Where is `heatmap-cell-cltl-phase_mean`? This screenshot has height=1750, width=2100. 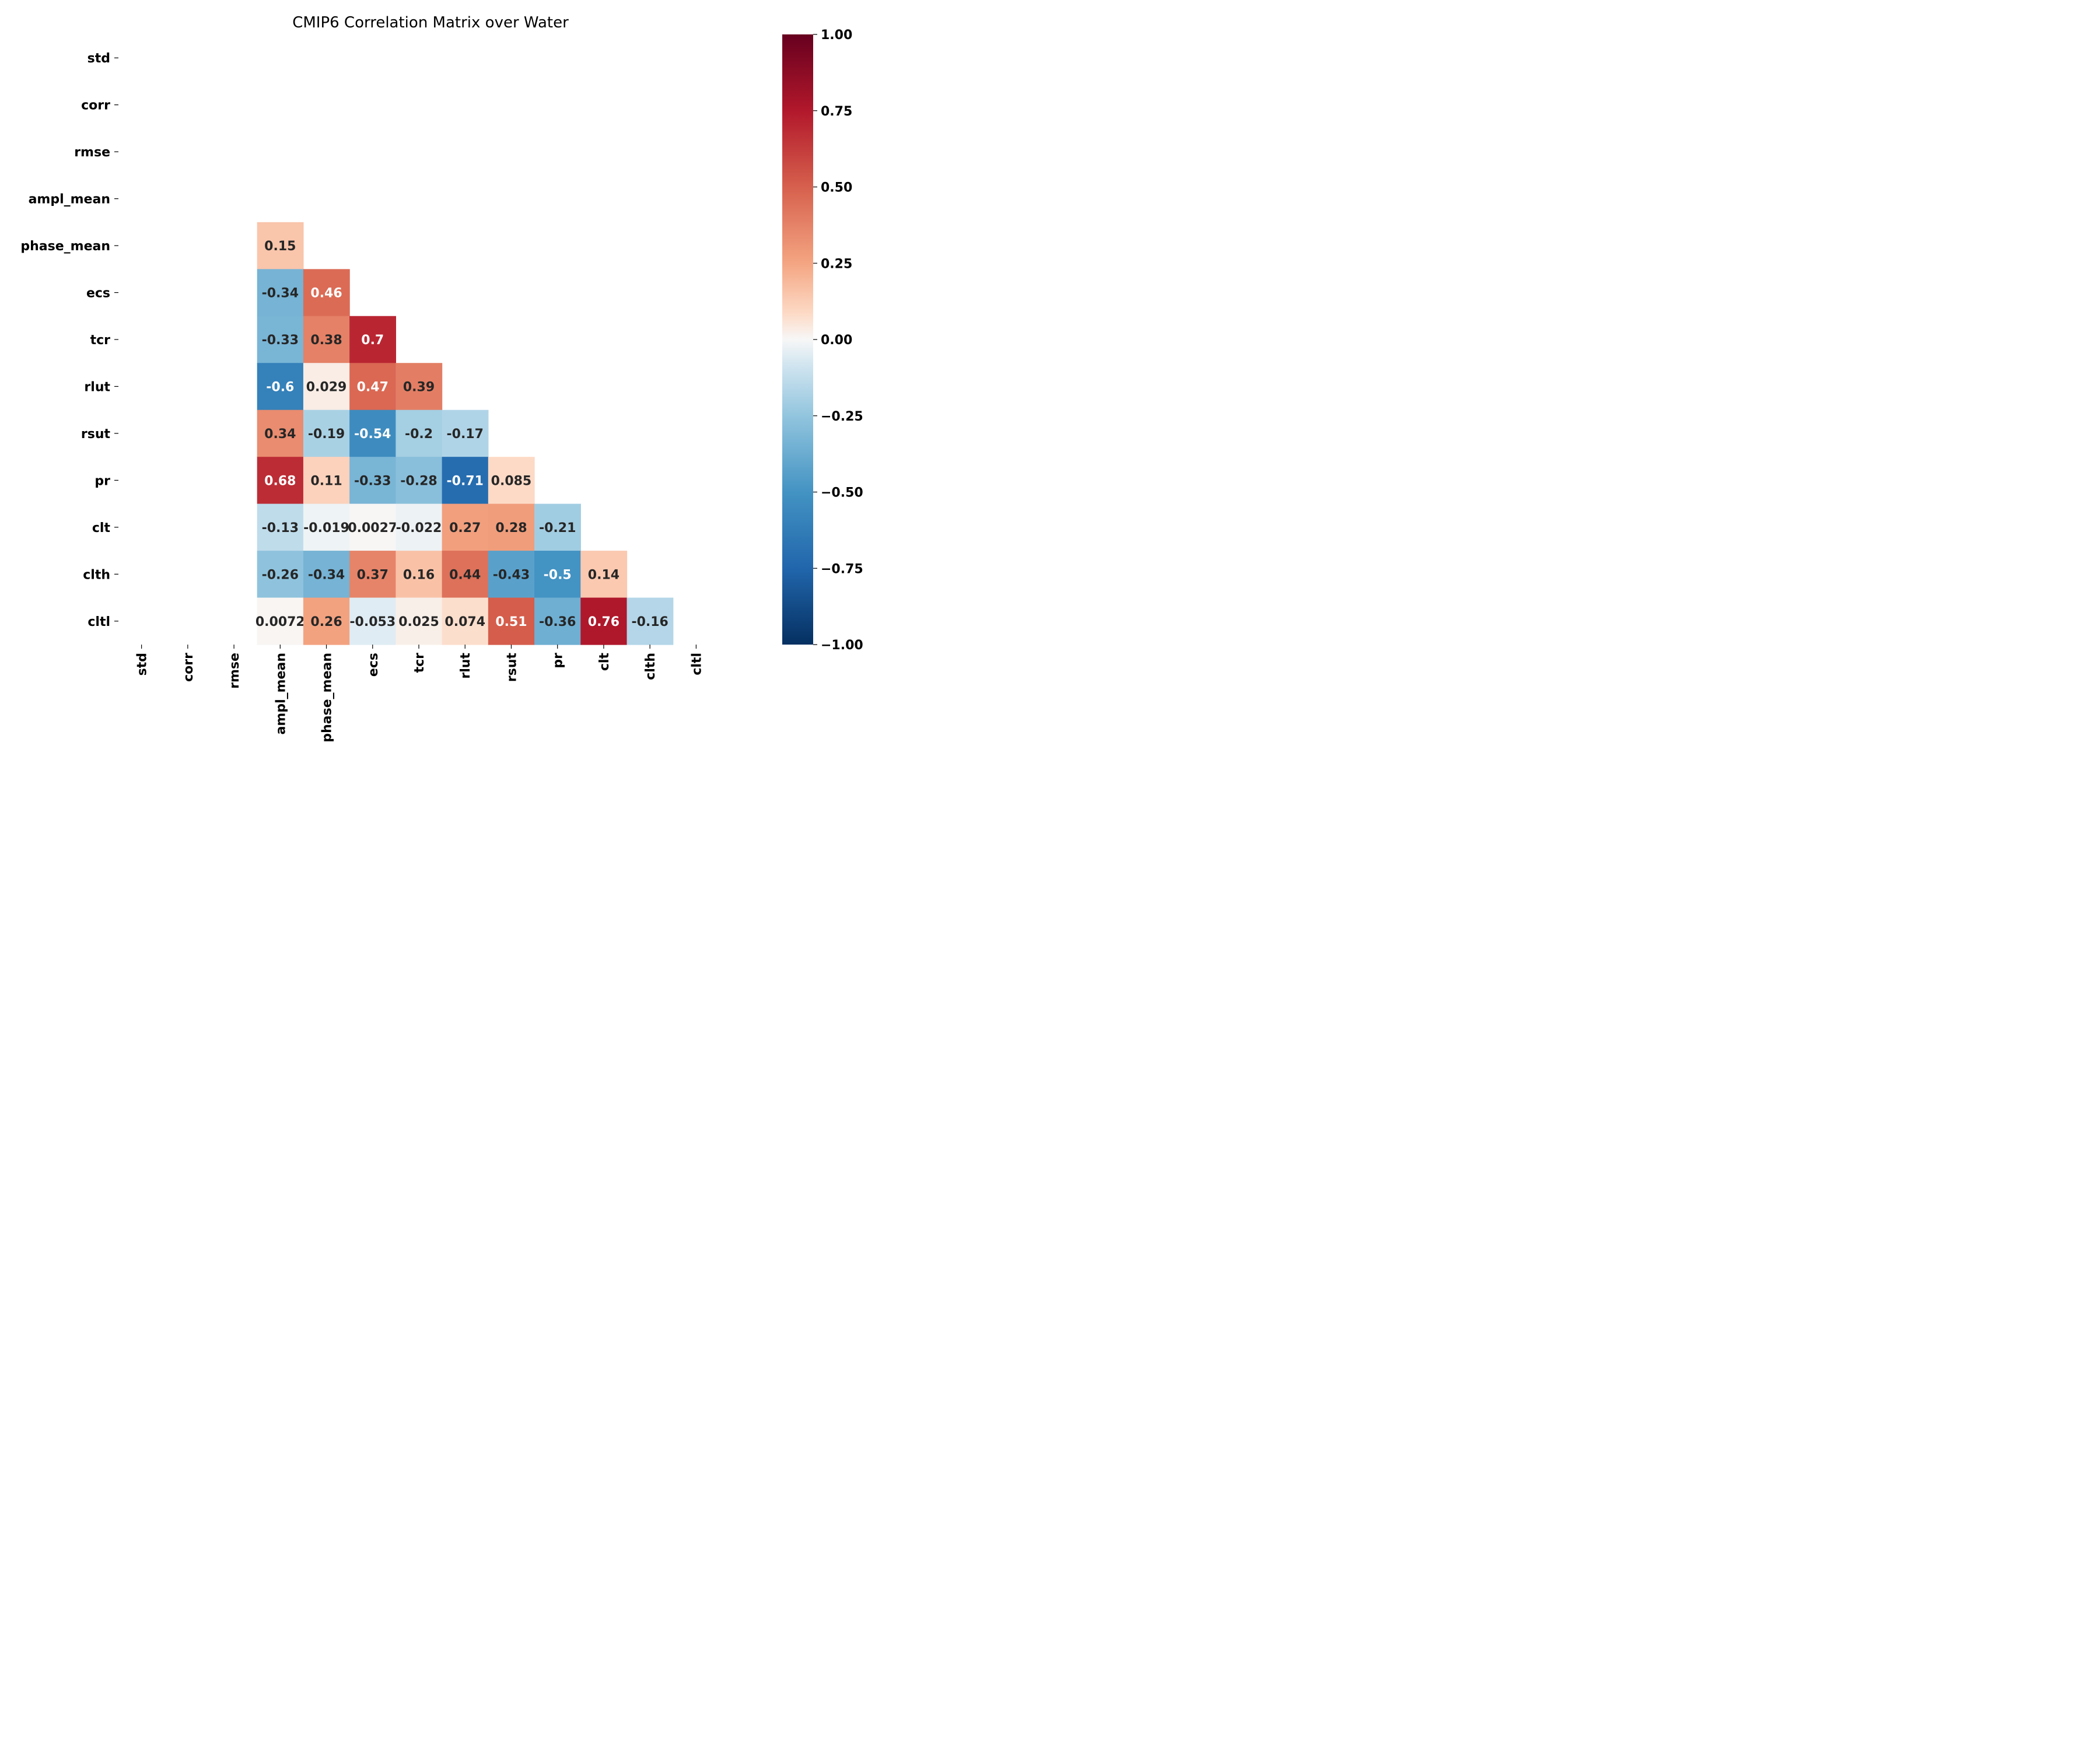
heatmap-cell-cltl-phase_mean is located at coordinates (326, 621).